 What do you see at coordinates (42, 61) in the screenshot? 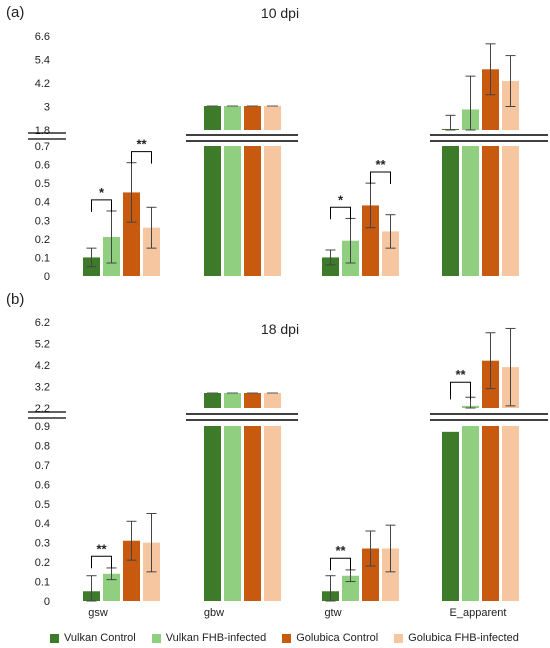
I see `y-tick-label: 5.4` at bounding box center [42, 61].